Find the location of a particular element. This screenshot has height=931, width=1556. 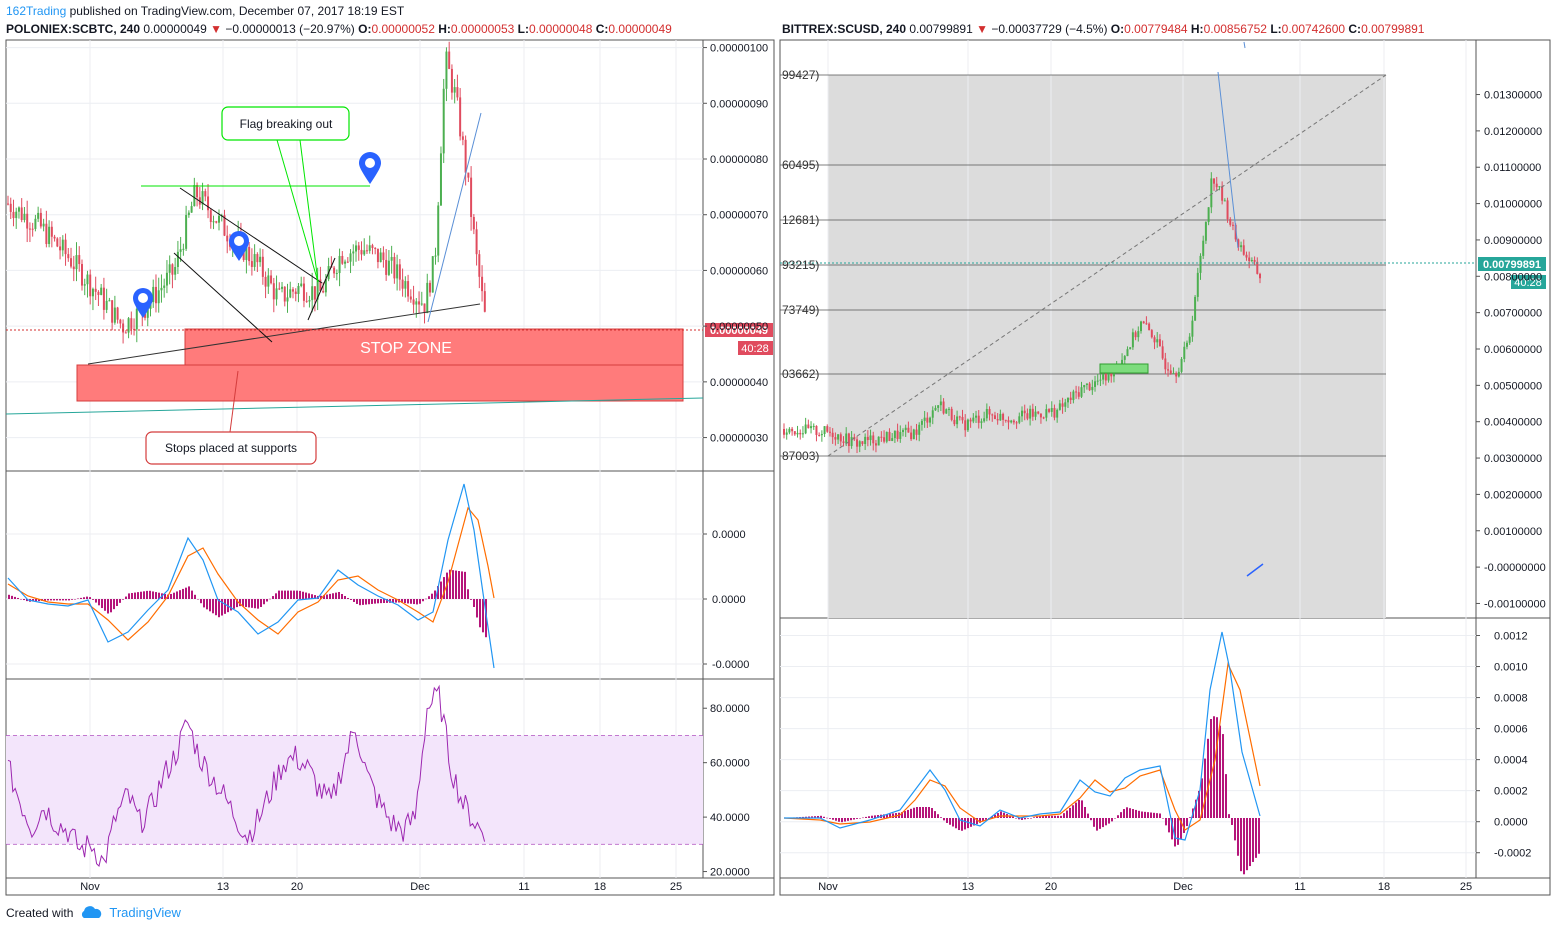

fib-diagonal is located at coordinates (1107, 265).